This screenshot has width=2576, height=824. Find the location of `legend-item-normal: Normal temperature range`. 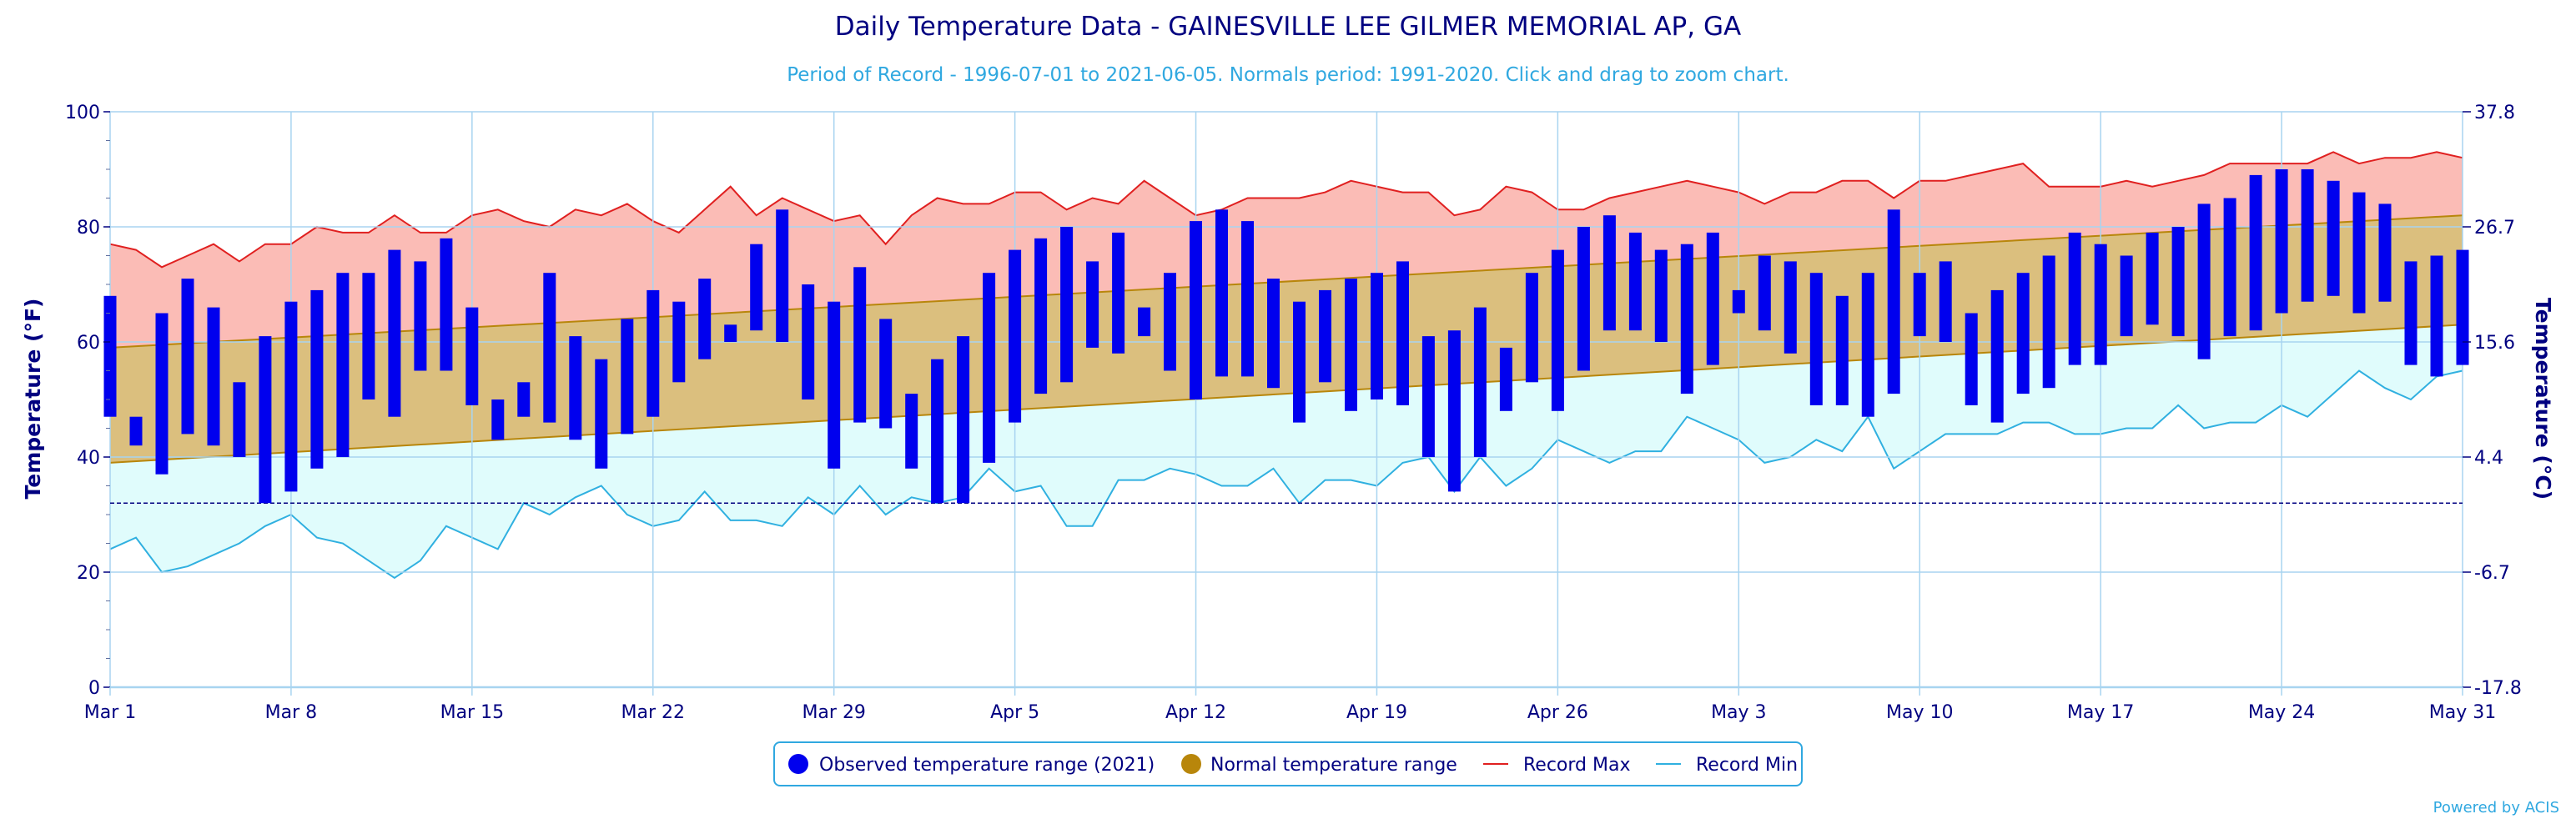

legend-item-normal: Normal temperature range is located at coordinates (1319, 765).